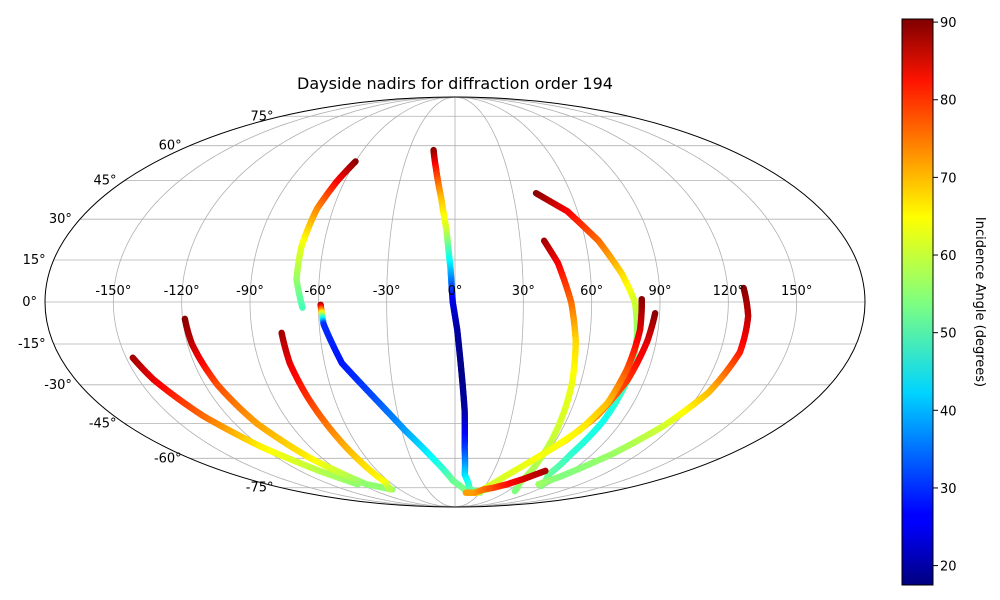 This screenshot has height=600, width=1000. Describe the element at coordinates (945, 295) in the screenshot. I see `colorbar-ticks: 20 30 40 50 60 70 80 90` at that location.